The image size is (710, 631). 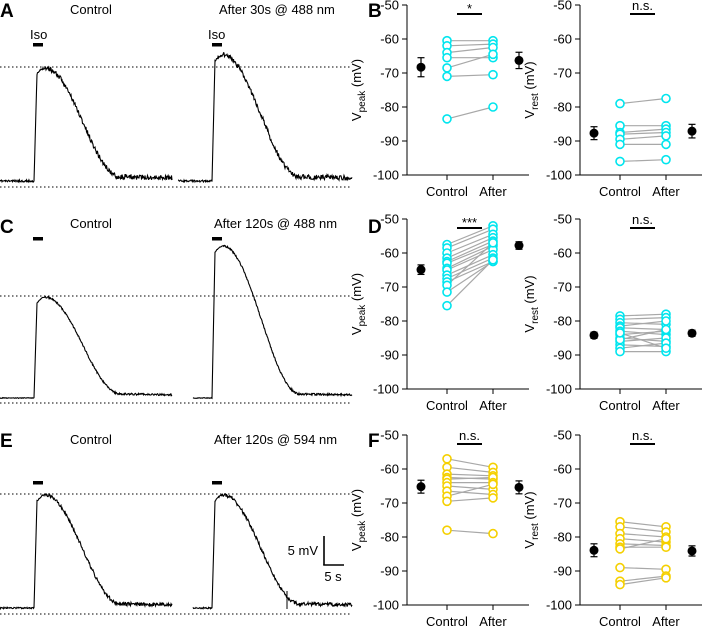 I want to click on trace-title-e-after: After 120s @ 594 nm, so click(x=275, y=439).